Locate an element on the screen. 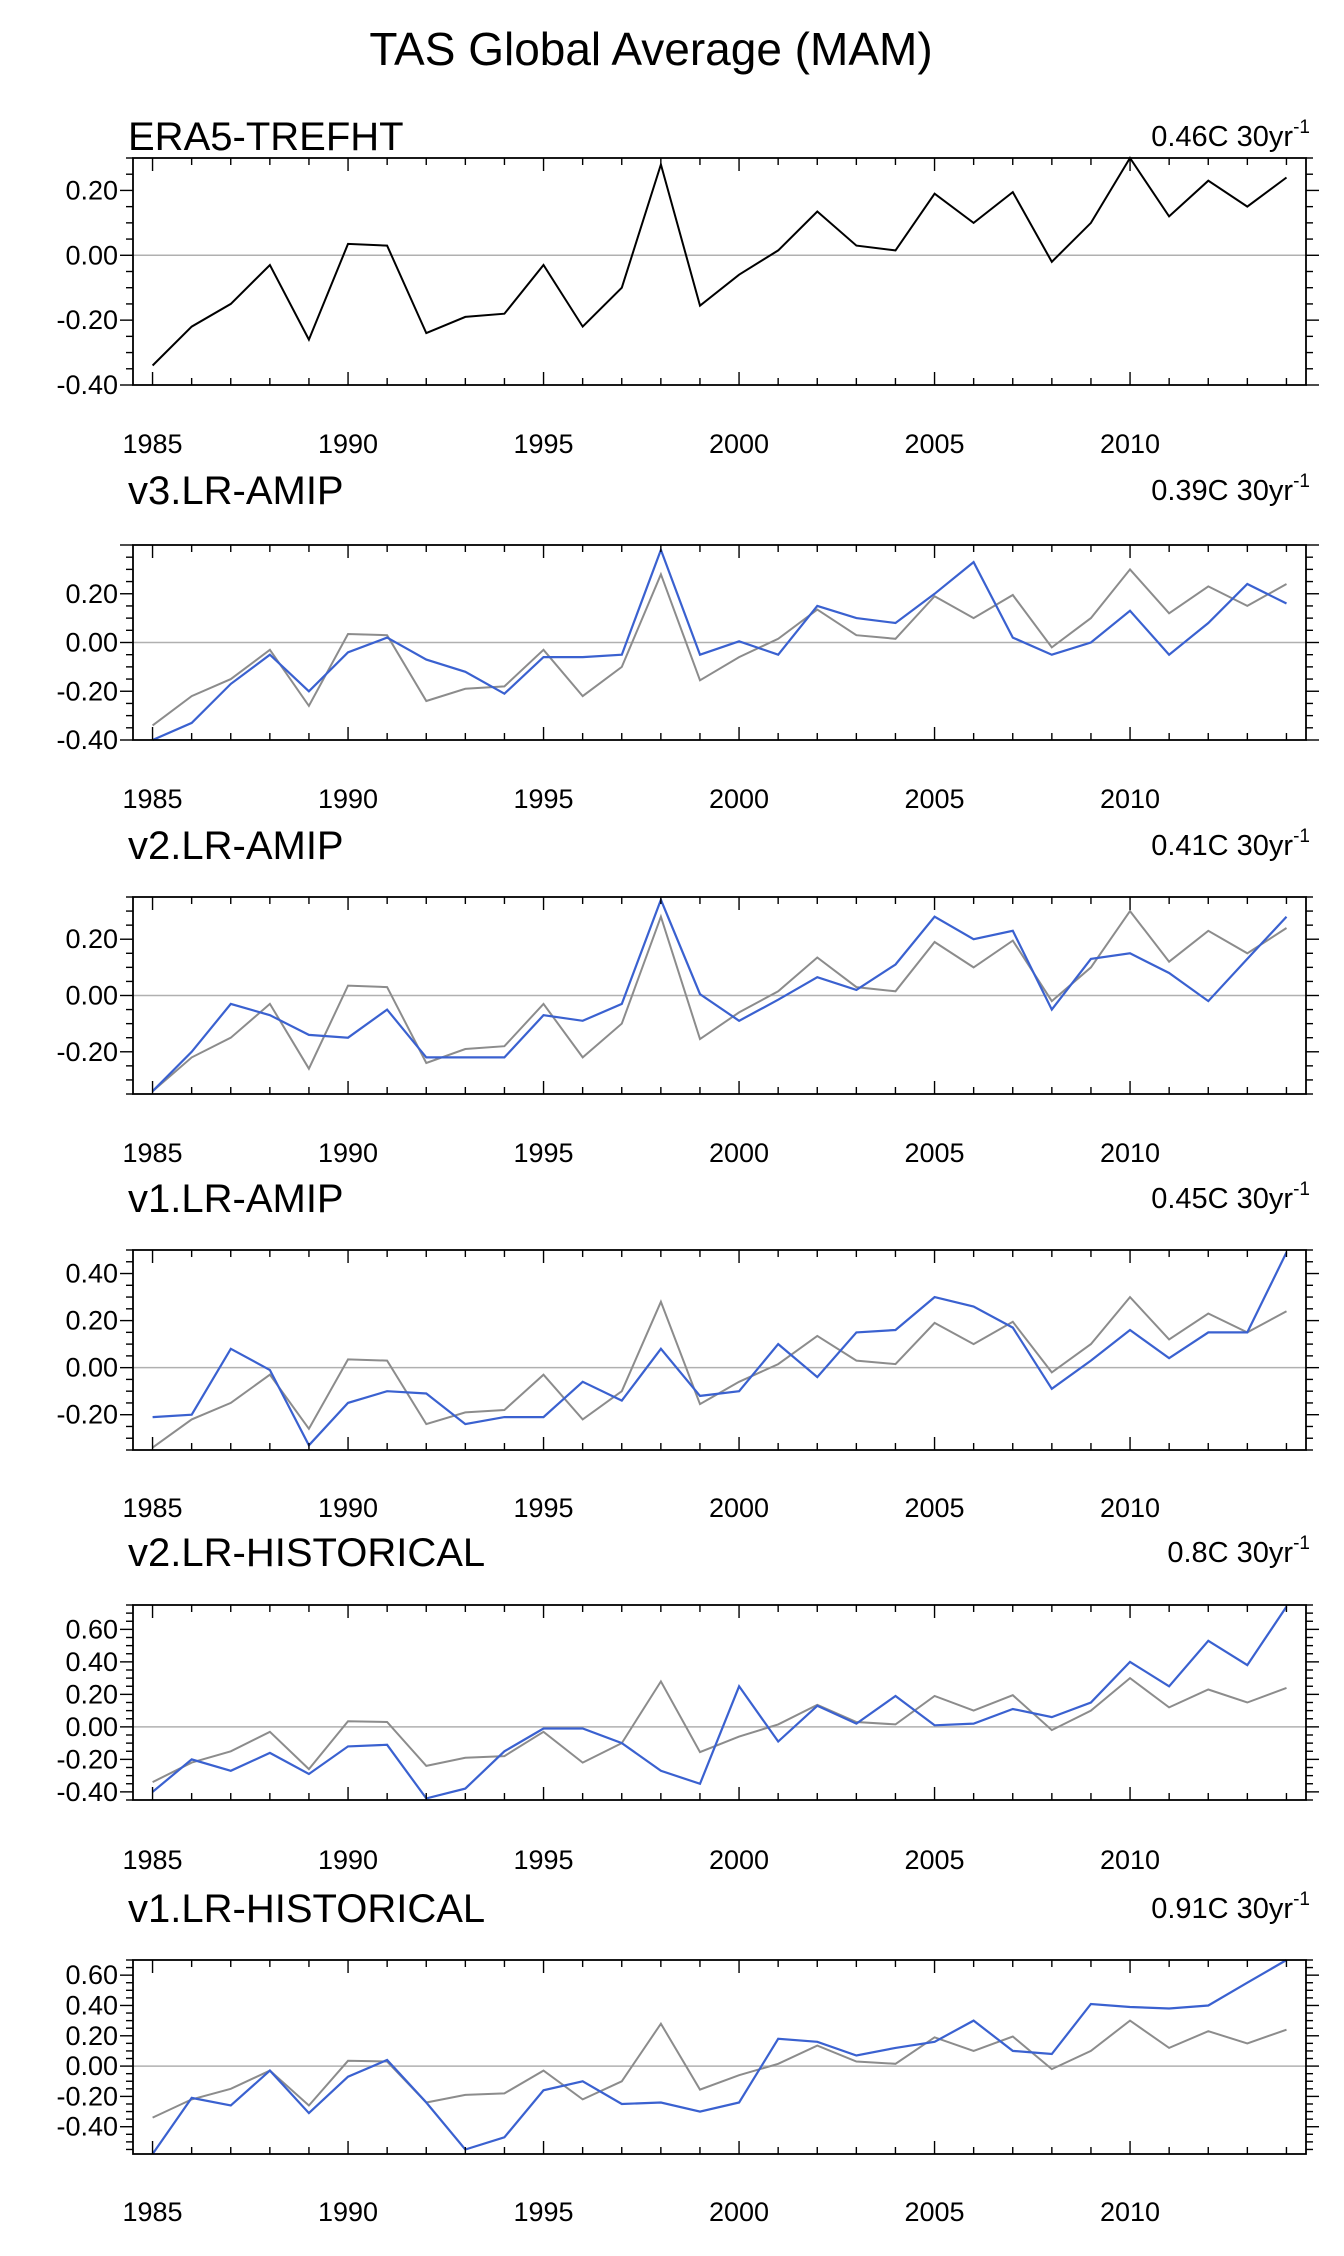  trend-label: 0.41C 30yr-1 is located at coordinates (1230, 844).